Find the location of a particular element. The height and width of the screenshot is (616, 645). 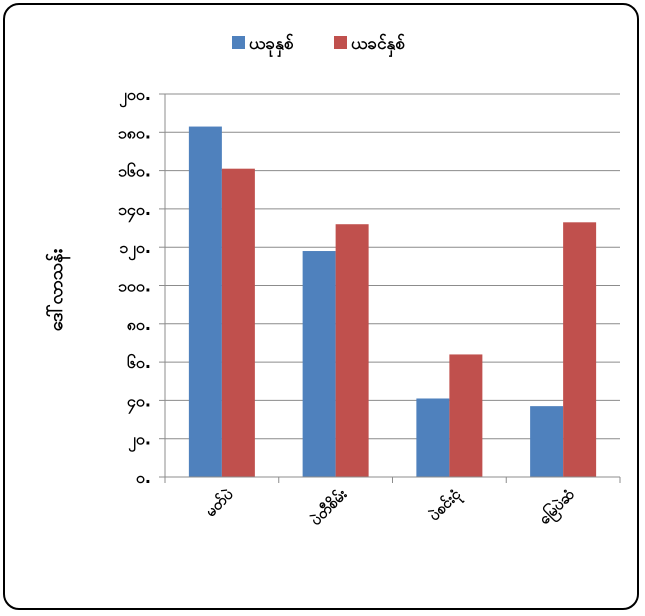

y-tick-label: ၁၆၀. is located at coordinates (134, 171).